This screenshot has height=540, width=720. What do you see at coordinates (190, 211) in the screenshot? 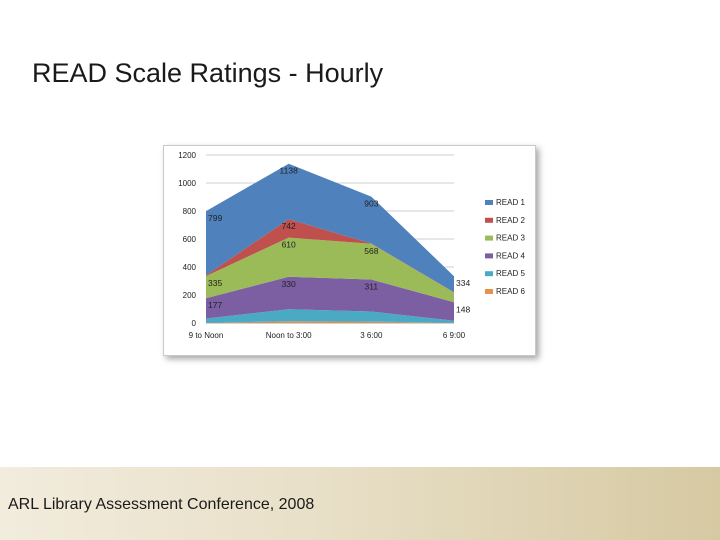
I see `y-tick-label: 800` at bounding box center [190, 211].